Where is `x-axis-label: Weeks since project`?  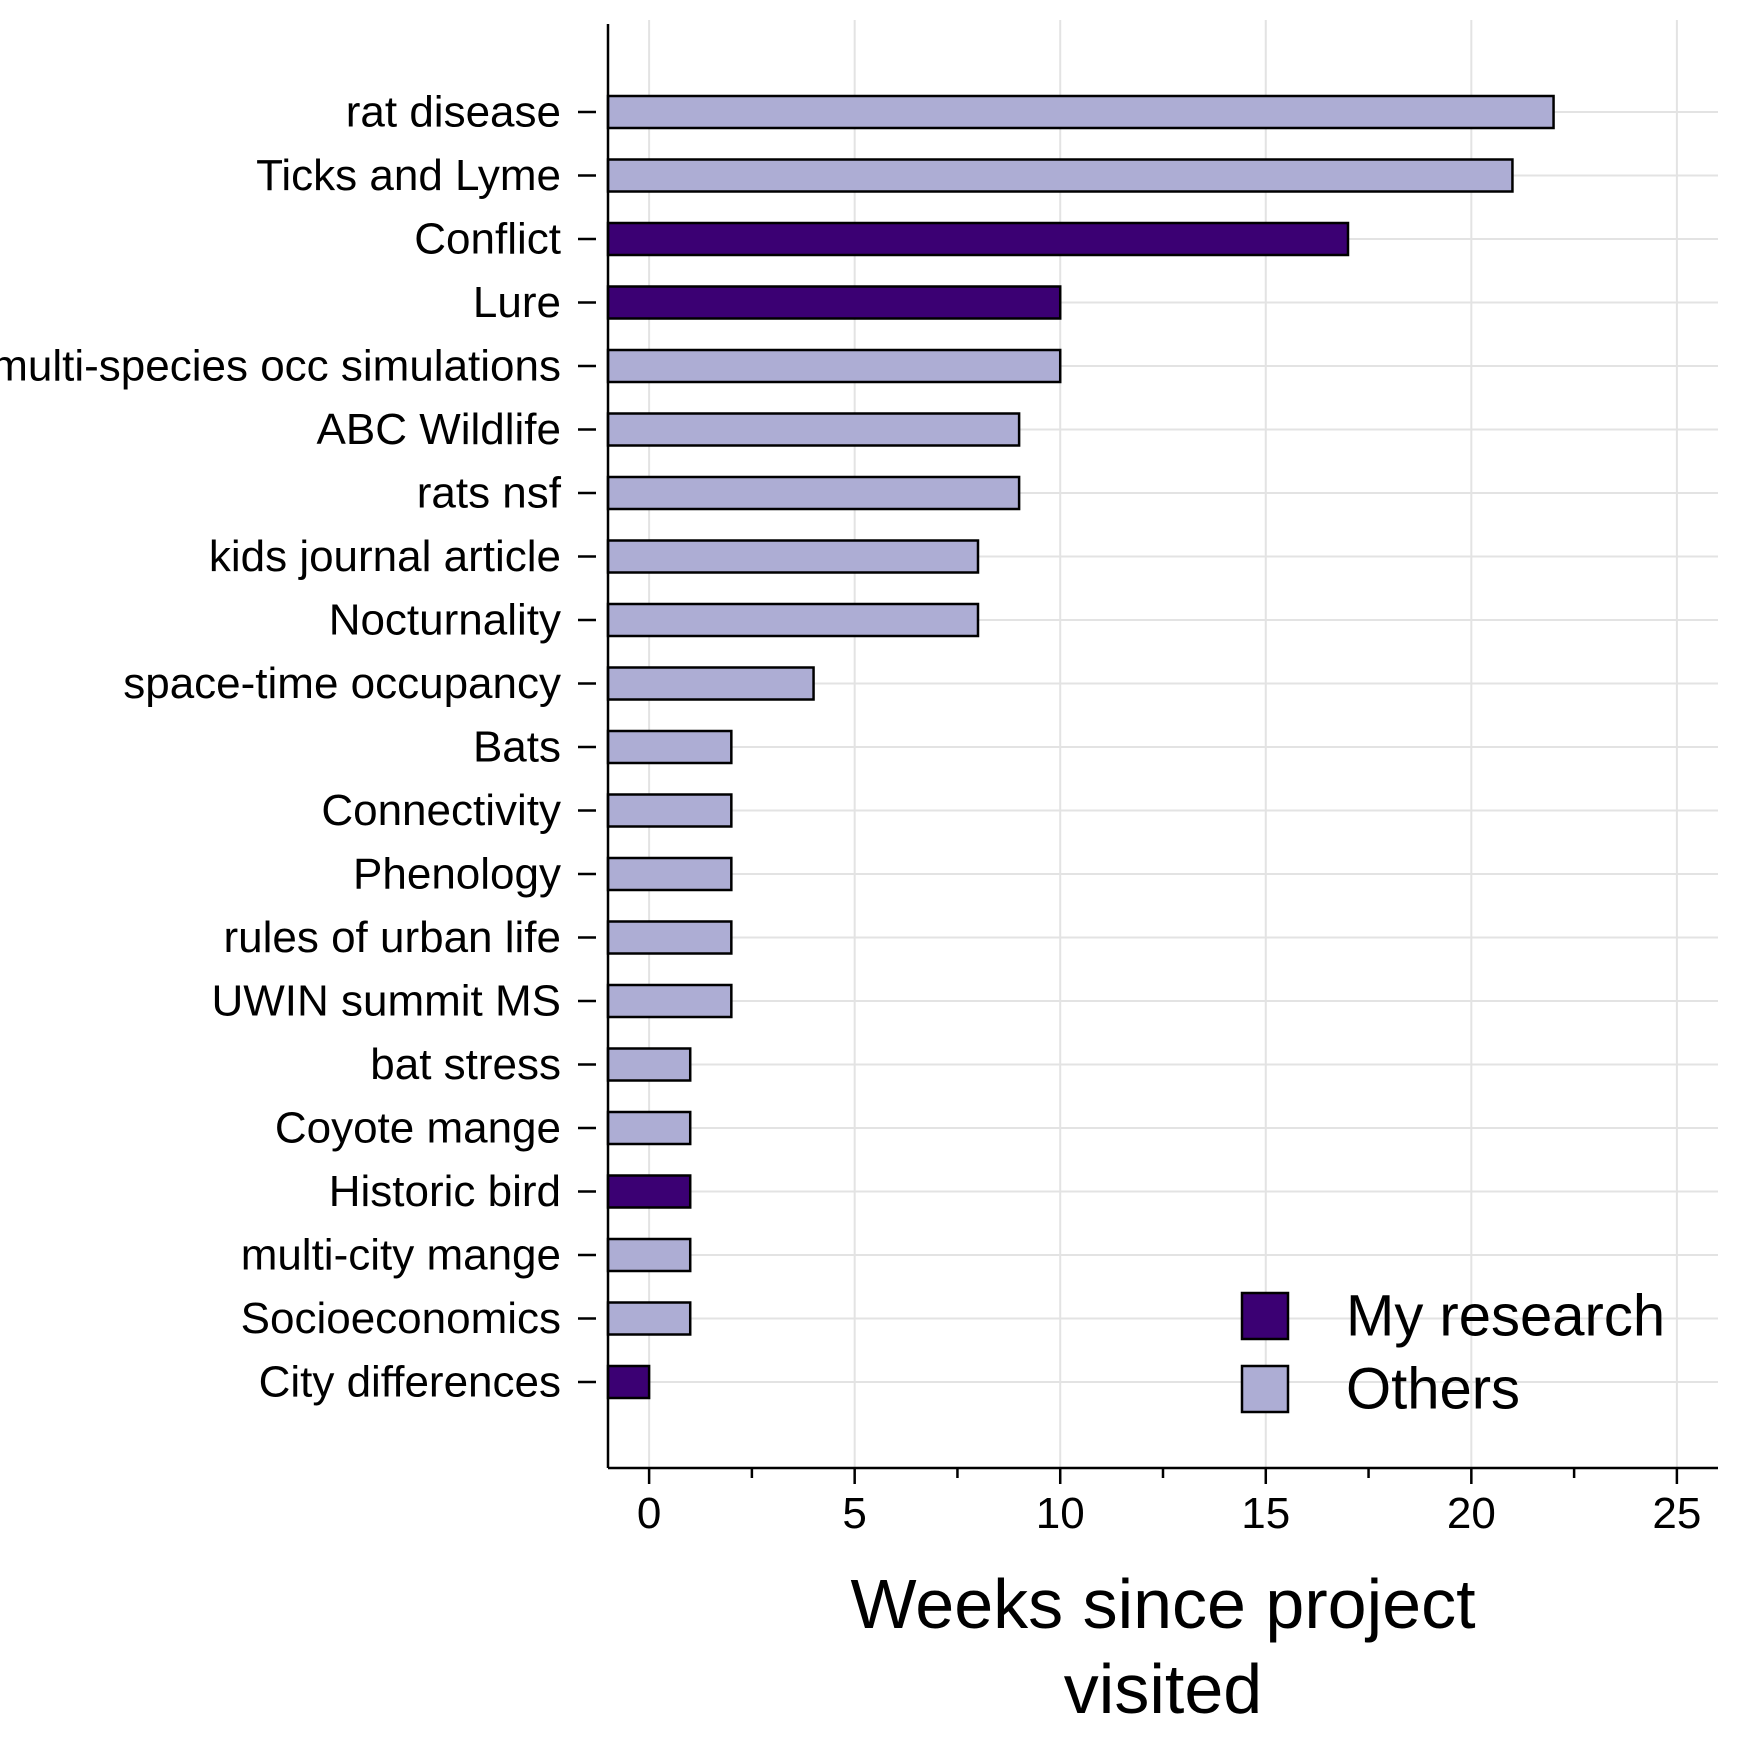
x-axis-label: Weeks since project is located at coordinates (1162, 1604).